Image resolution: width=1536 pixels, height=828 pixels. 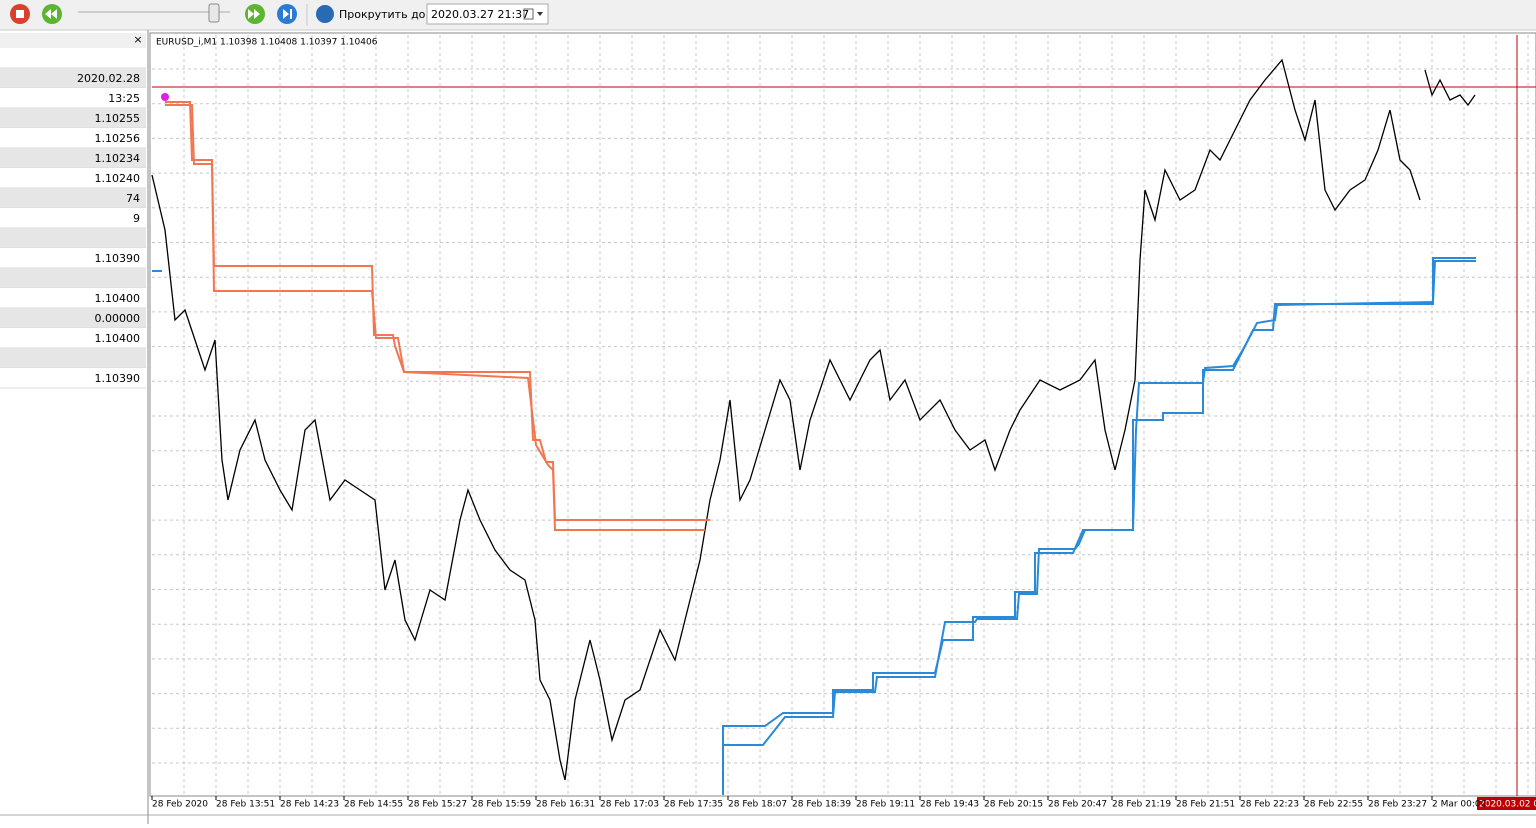 I want to click on panel-value: 1.10234, so click(x=118, y=158).